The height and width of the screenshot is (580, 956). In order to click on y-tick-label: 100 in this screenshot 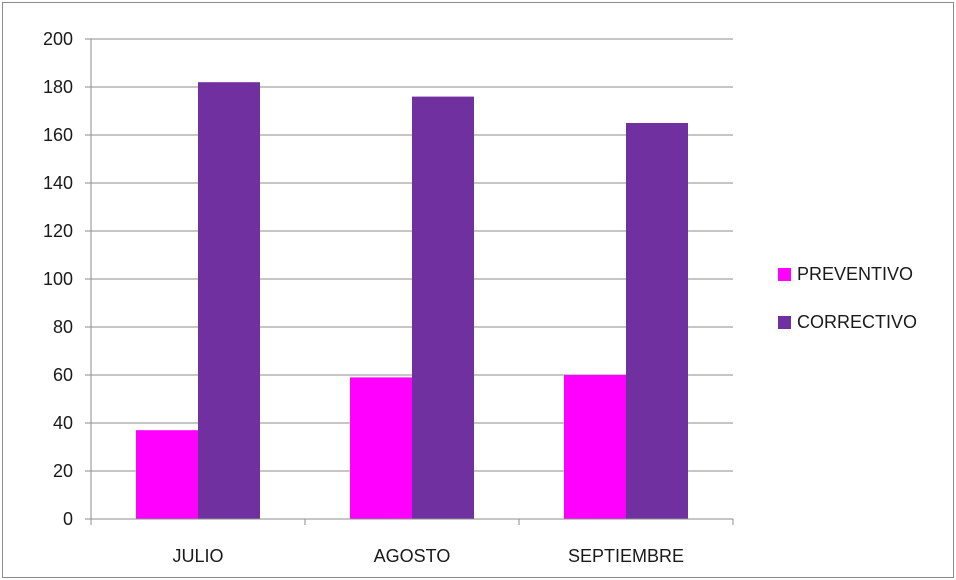, I will do `click(58, 279)`.